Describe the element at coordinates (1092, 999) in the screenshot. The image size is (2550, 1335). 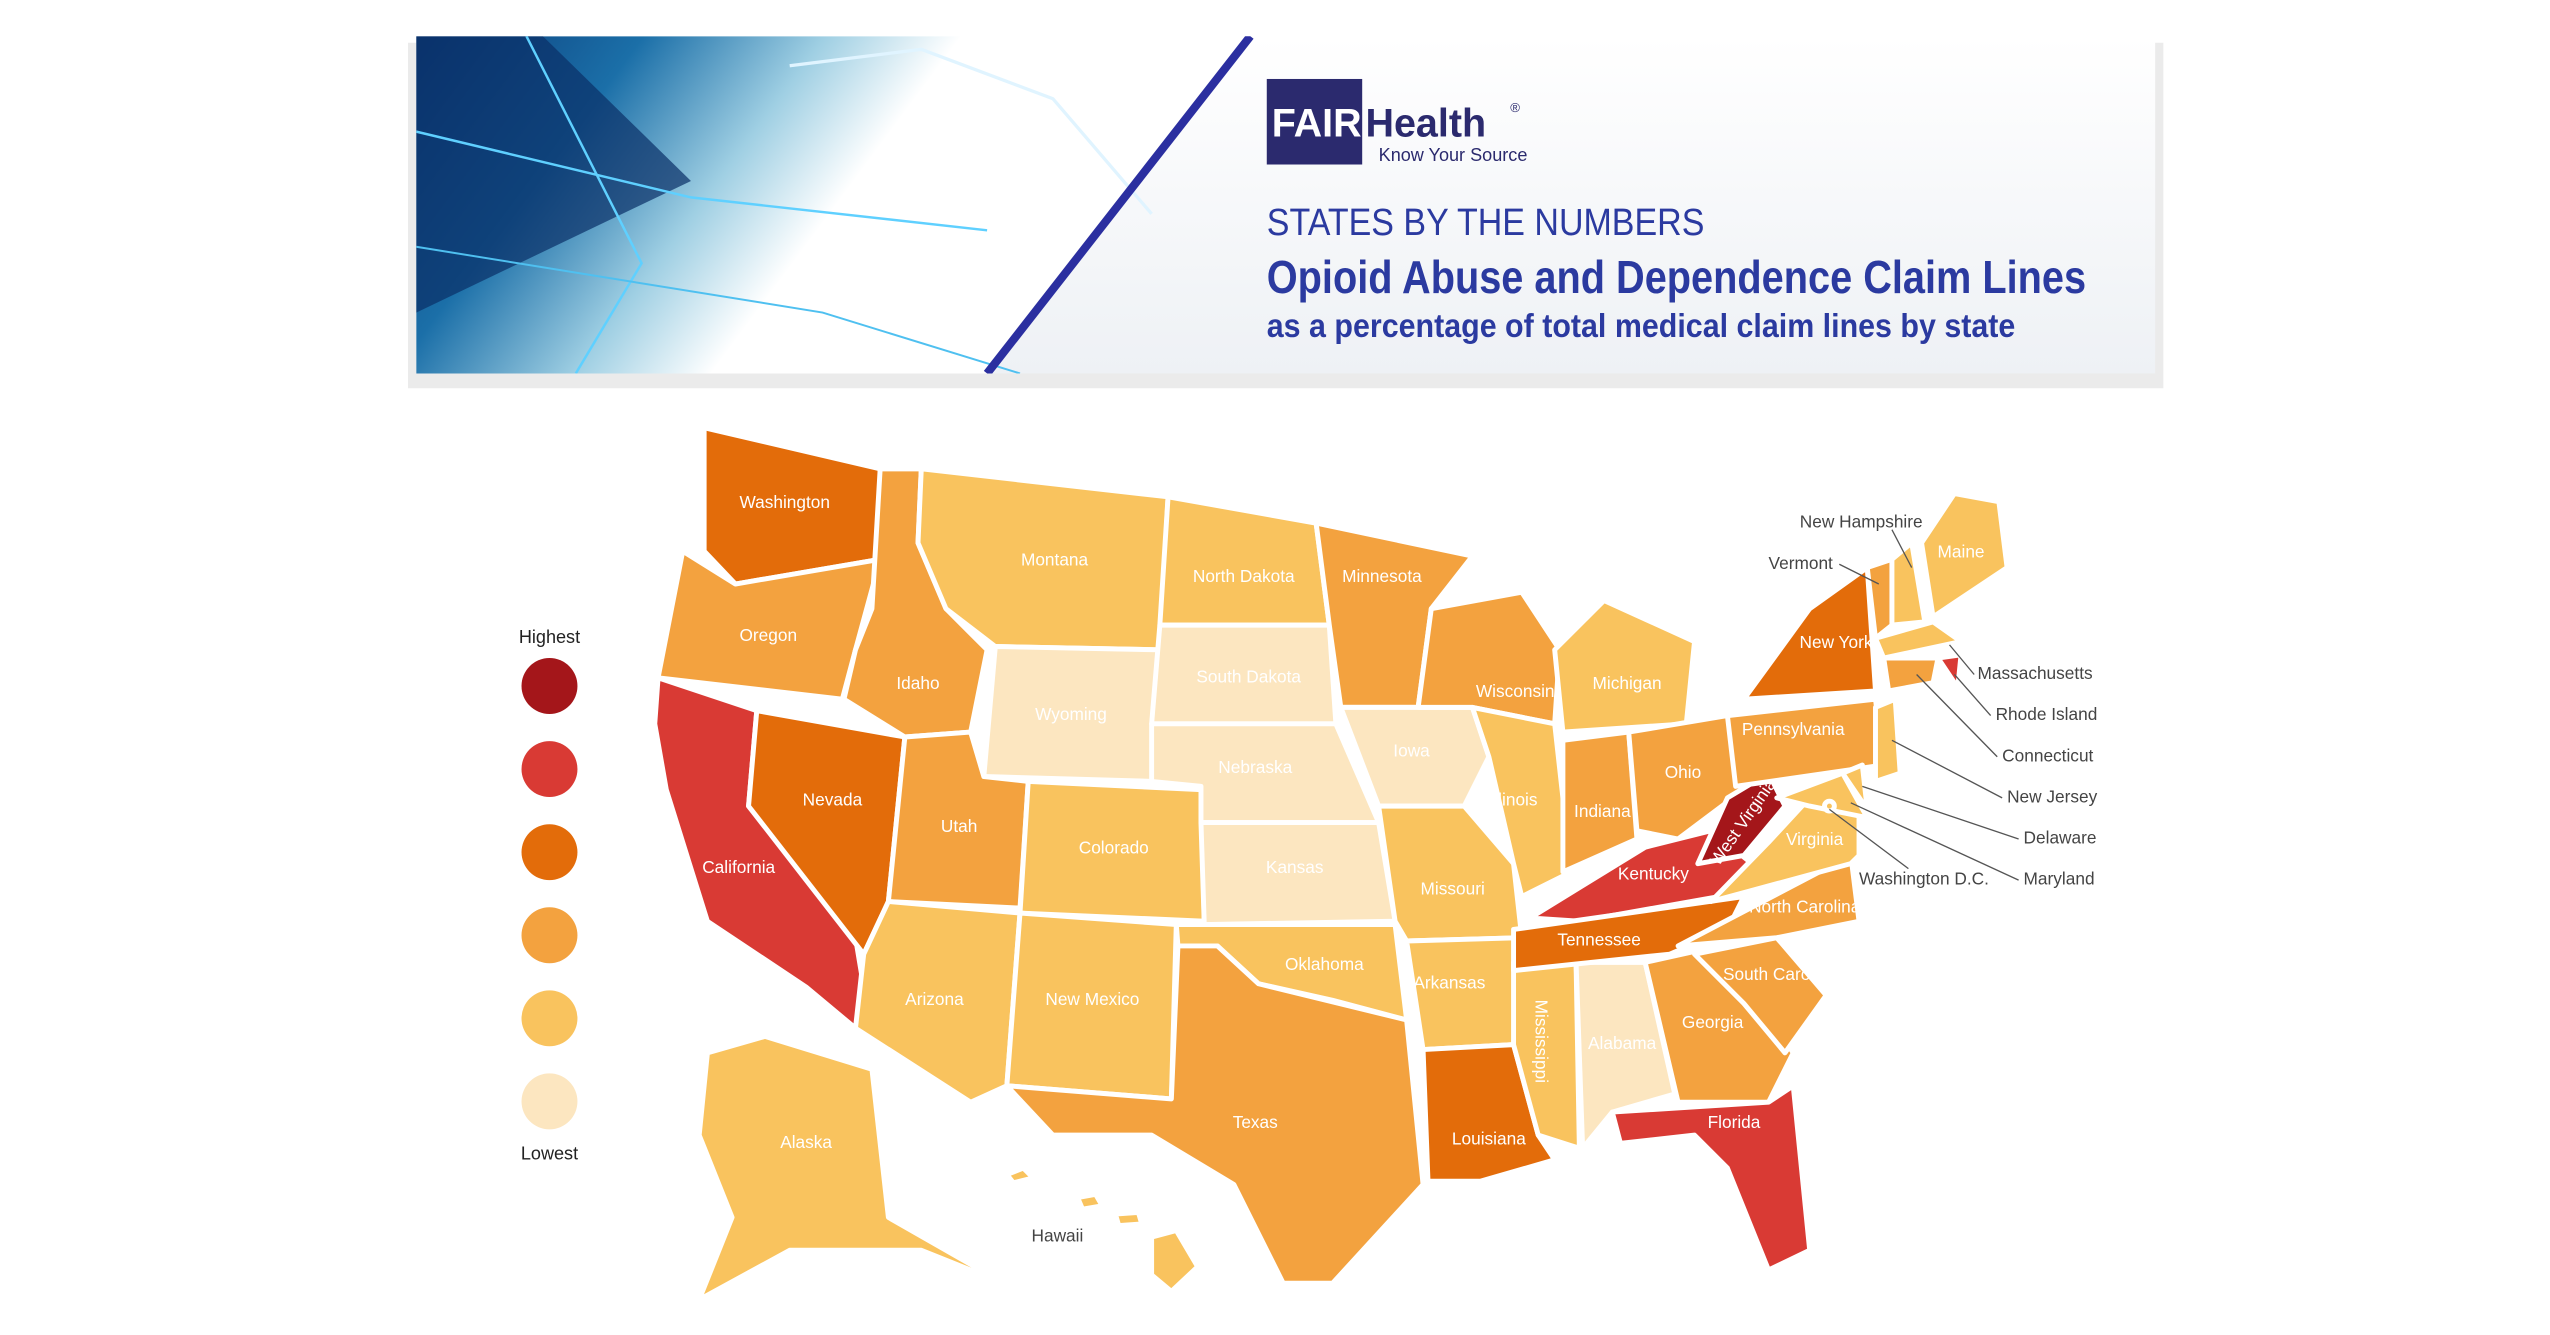
I see `state-label: New Mexico` at that location.